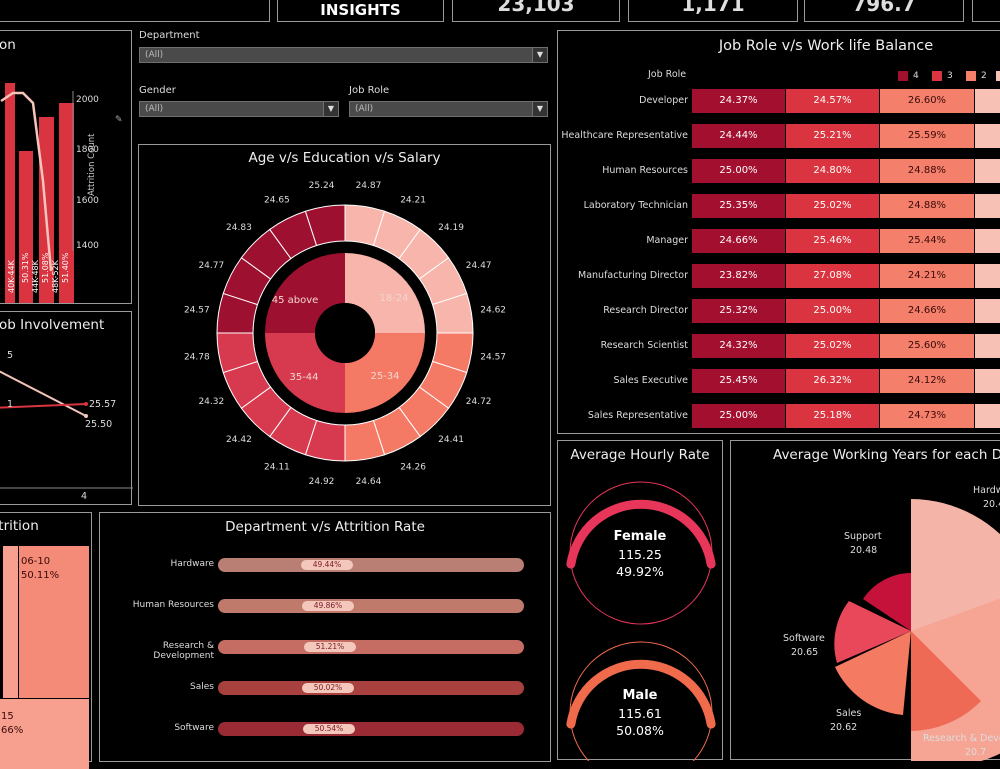 This screenshot has height=769, width=1000. Describe the element at coordinates (44, 734) in the screenshot. I see `treemap-cell-15: 15 66%` at that location.